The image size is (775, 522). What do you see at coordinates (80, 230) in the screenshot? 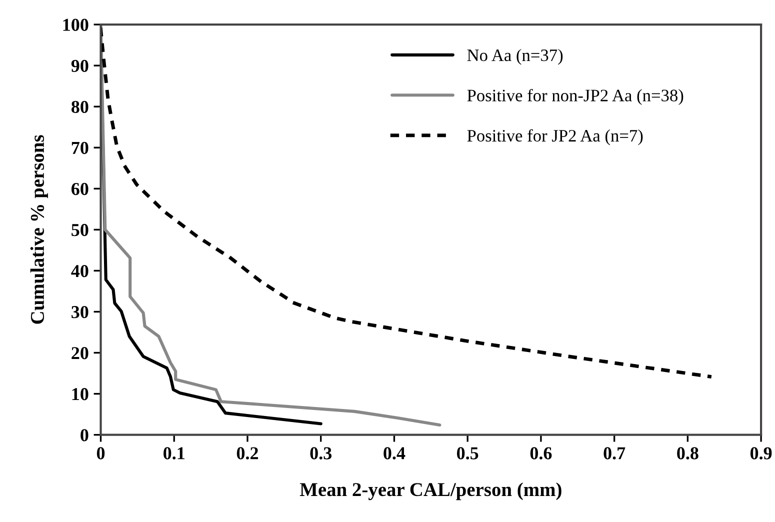
I see `y-tick-label: 50` at bounding box center [80, 230].